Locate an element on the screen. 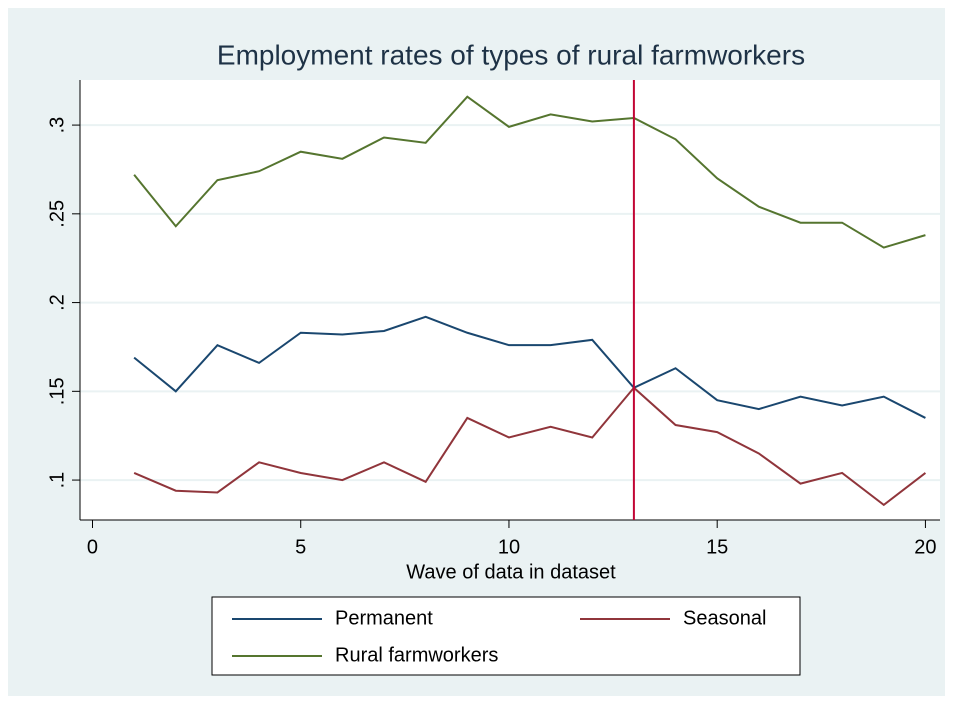 The width and height of the screenshot is (953, 709). y-tick-label: .15 is located at coordinates (57, 391).